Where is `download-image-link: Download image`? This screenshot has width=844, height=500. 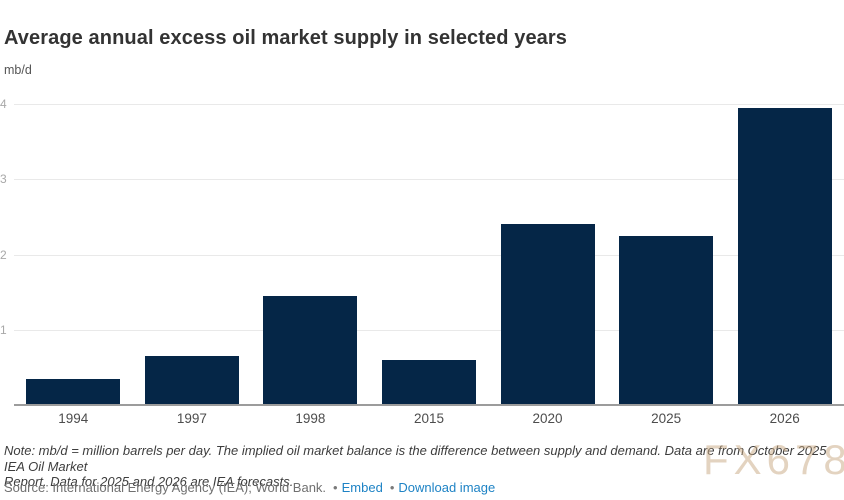
download-image-link: Download image is located at coordinates (447, 487).